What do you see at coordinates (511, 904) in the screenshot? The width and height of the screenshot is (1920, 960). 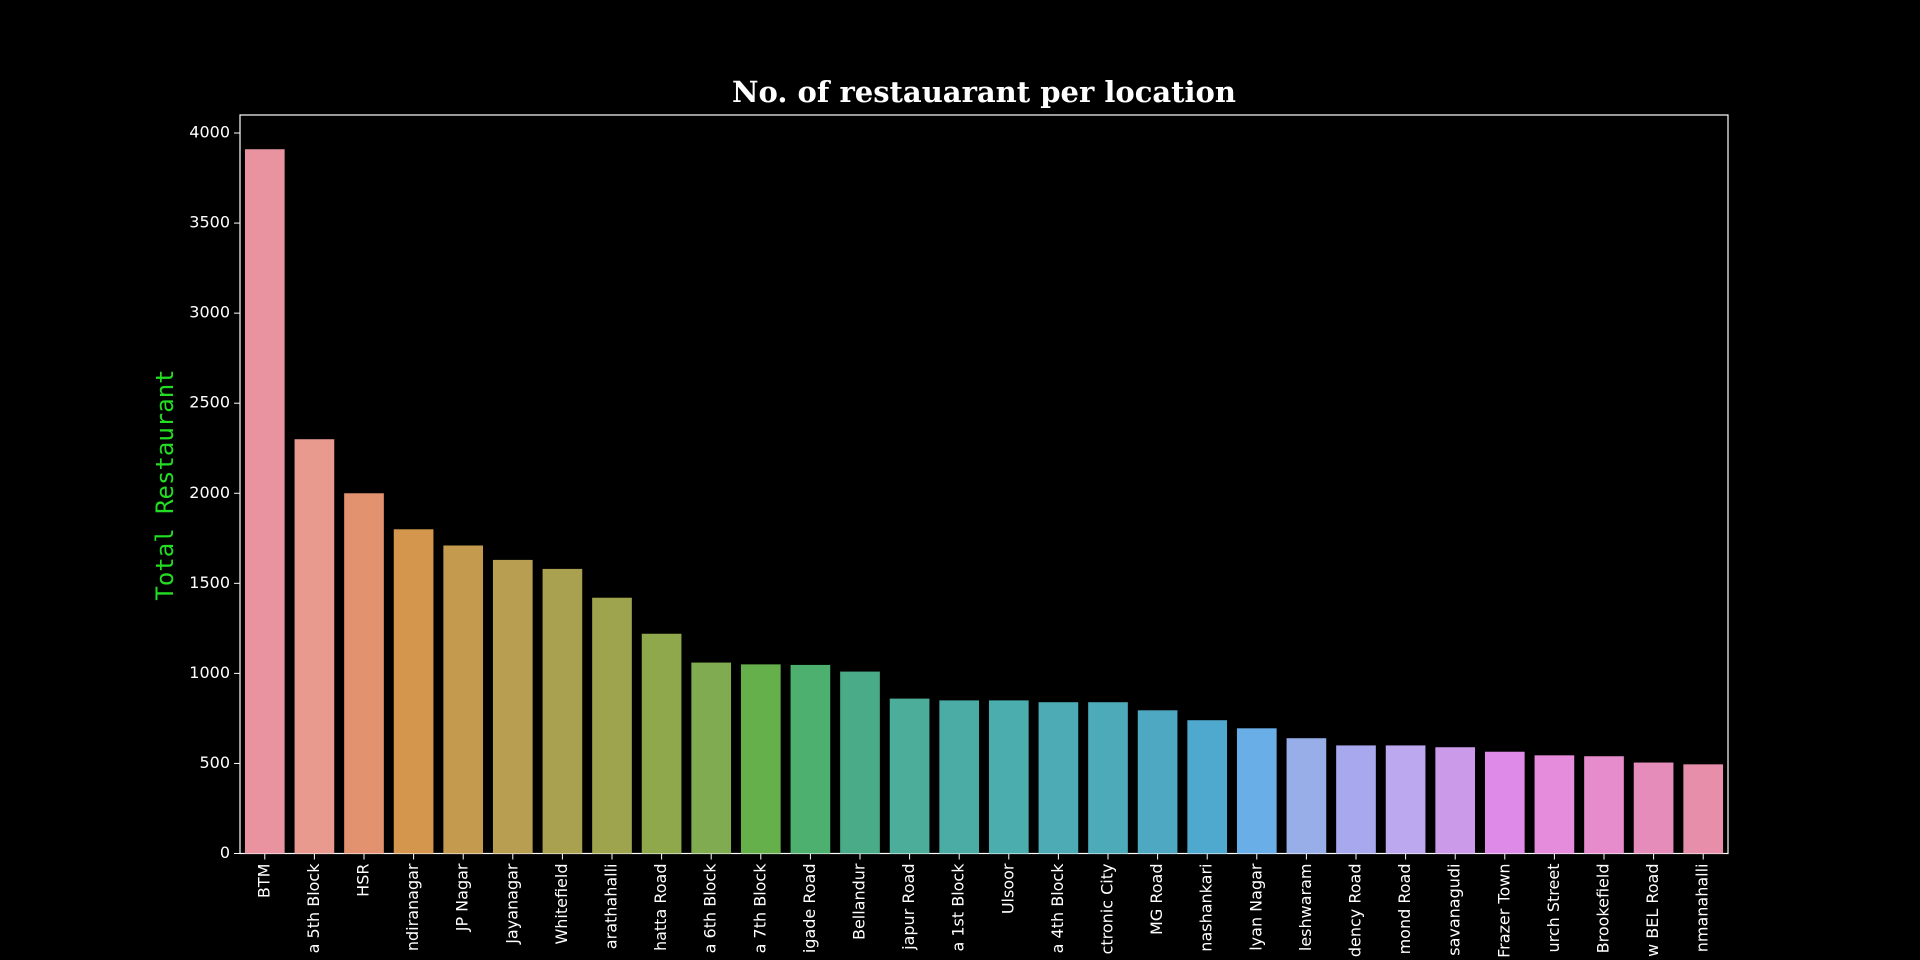 I see `x-tick-label: Jayanagar` at bounding box center [511, 904].